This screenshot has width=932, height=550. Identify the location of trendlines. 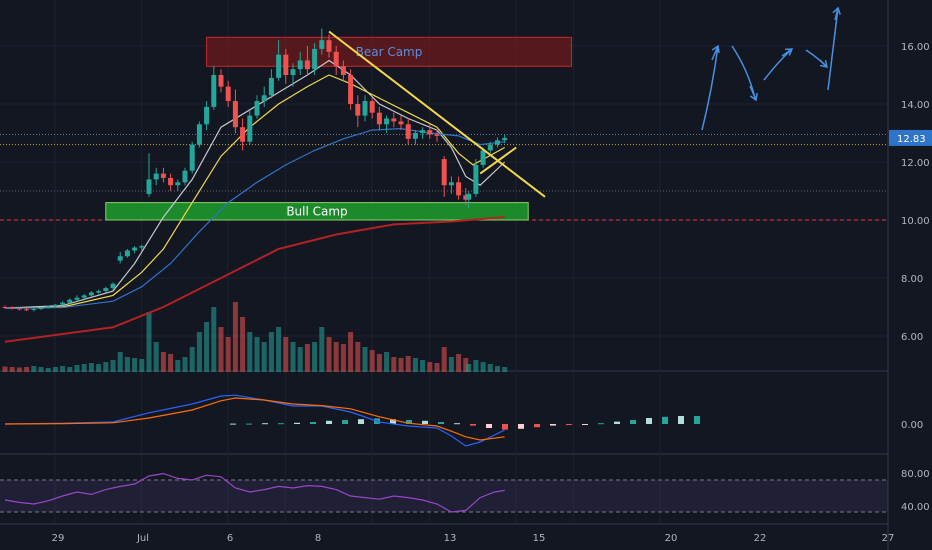
(437, 114).